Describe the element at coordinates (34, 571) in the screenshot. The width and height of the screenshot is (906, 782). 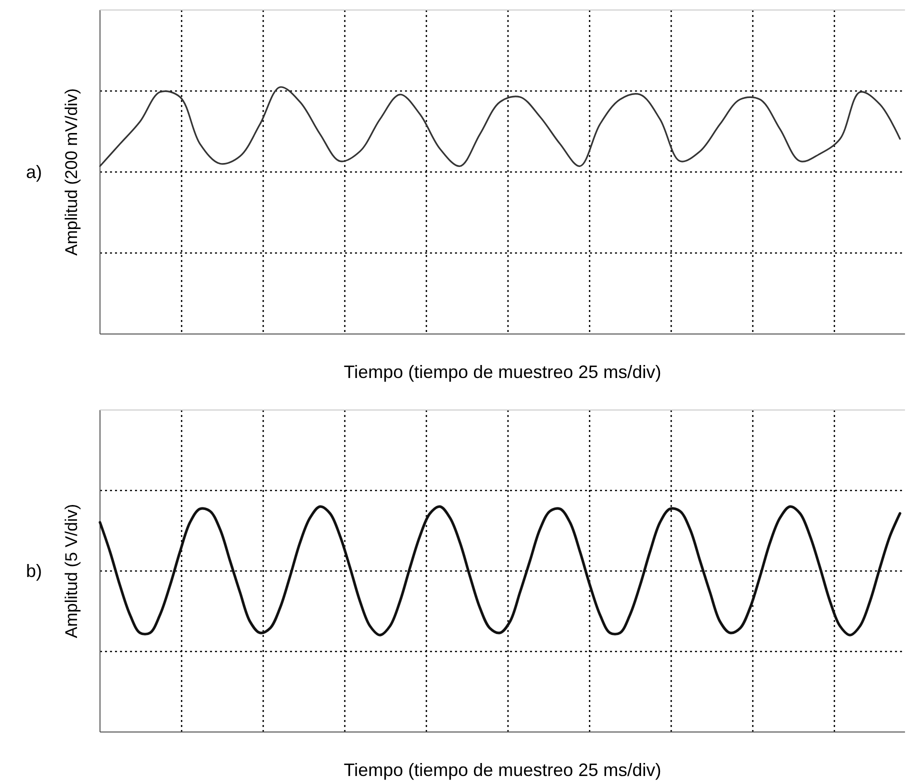
I see `text: b)` at that location.